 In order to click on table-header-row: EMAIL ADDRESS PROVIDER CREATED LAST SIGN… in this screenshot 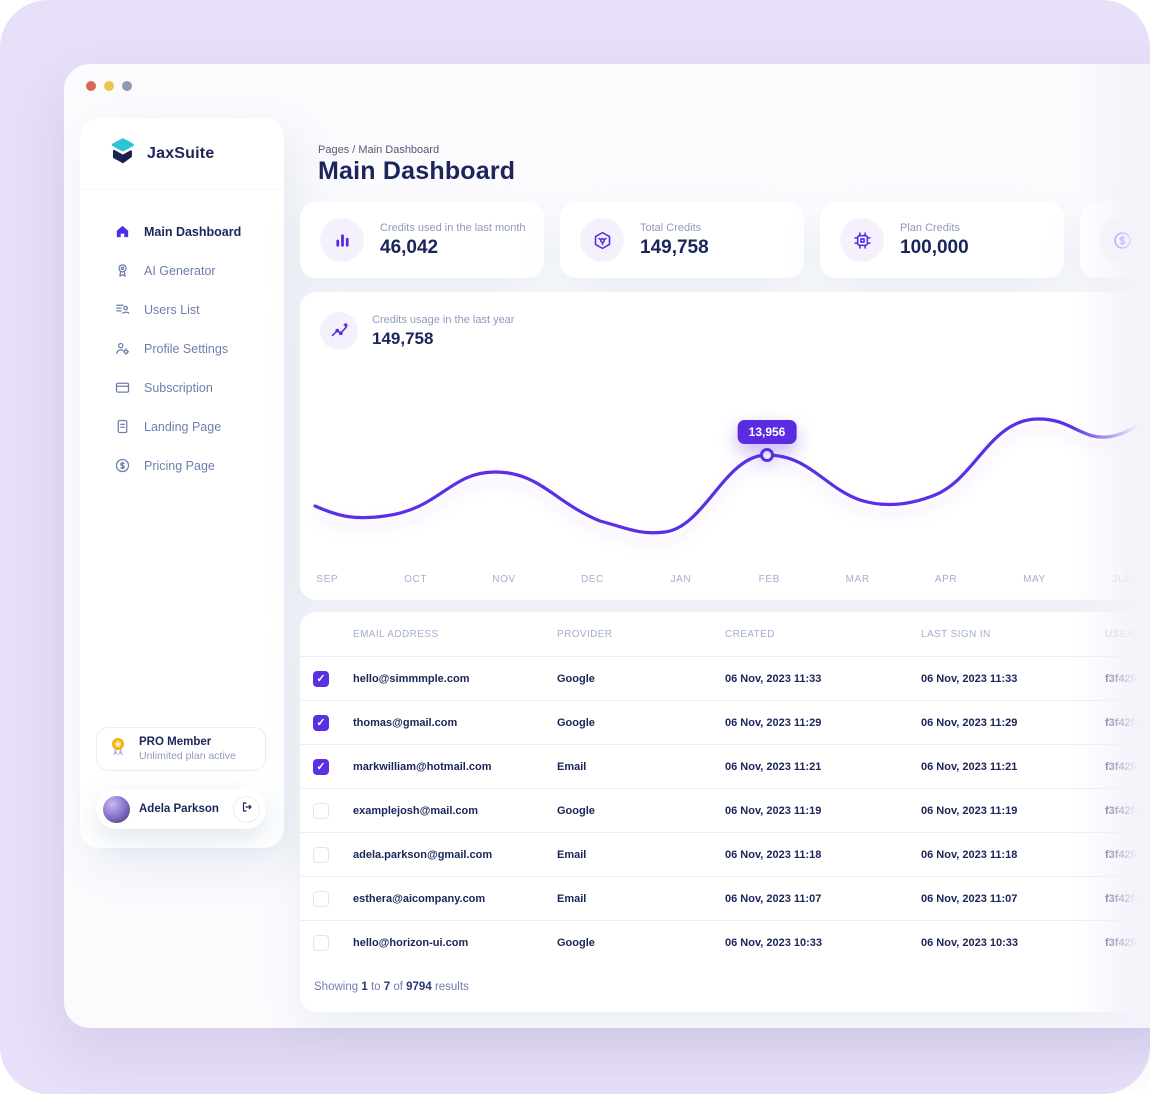, I will do `click(725, 634)`.